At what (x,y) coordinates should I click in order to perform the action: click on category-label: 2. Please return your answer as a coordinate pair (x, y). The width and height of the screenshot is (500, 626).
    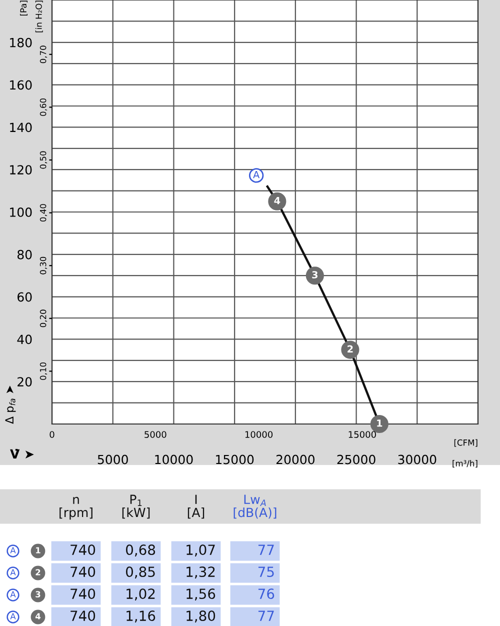
    Looking at the image, I should click on (38, 572).